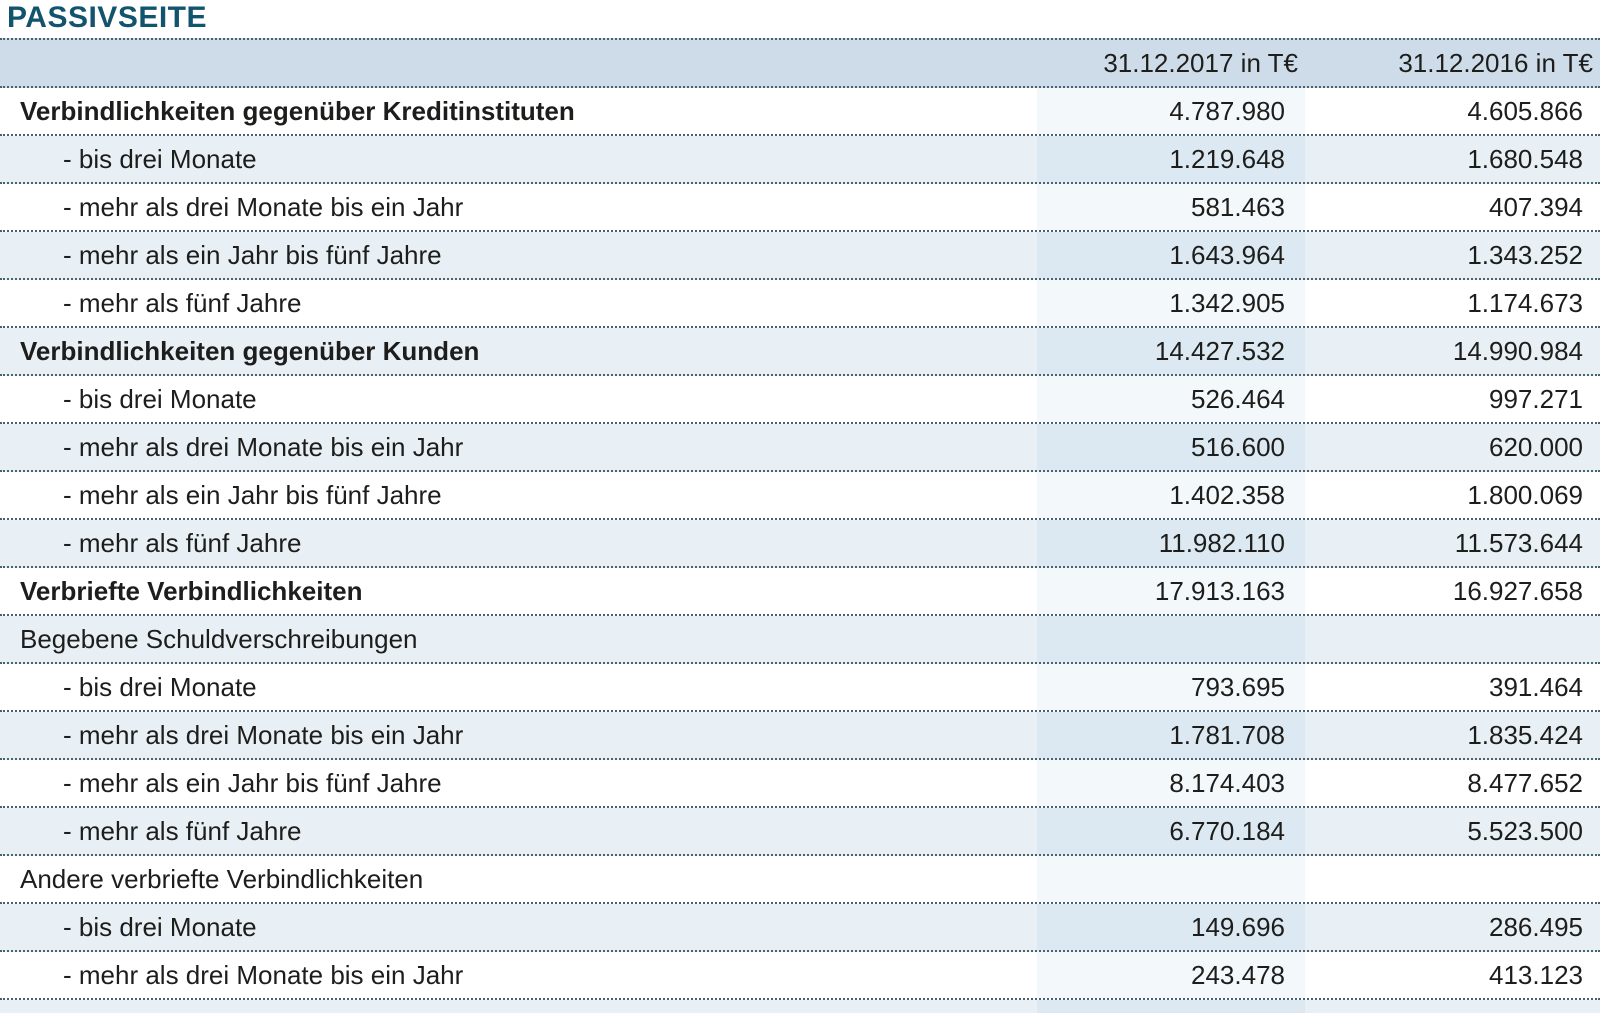 The image size is (1600, 1013). I want to click on table-row: - bis drei Monate 149.696 286.495, so click(800, 928).